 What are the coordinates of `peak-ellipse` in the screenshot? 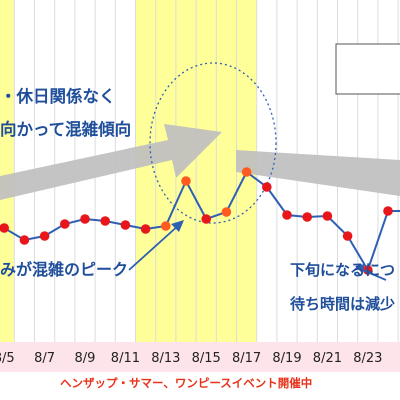 It's located at (213, 143).